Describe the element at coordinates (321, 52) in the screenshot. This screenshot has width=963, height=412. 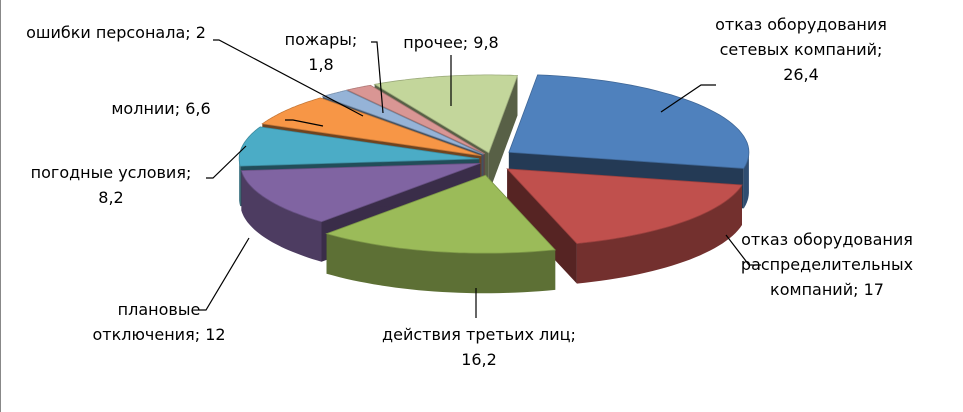
I see `data-label: пожары; 1,8` at that location.